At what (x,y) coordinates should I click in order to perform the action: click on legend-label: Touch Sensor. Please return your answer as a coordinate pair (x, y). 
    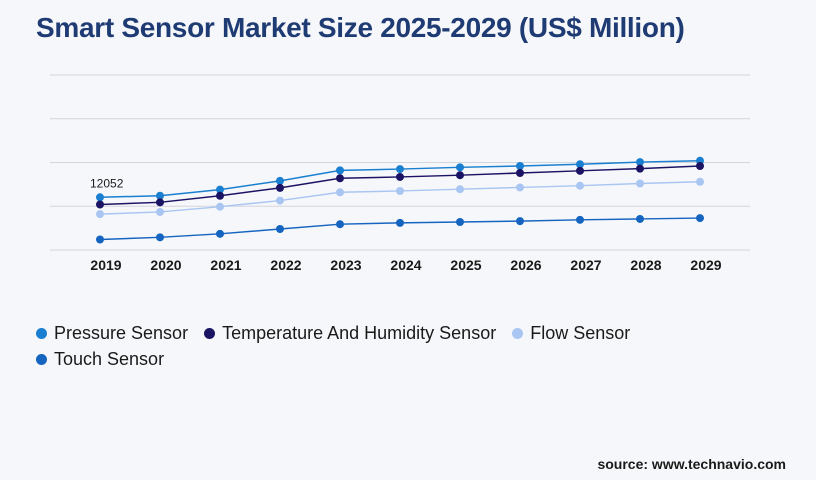
    Looking at the image, I should click on (109, 359).